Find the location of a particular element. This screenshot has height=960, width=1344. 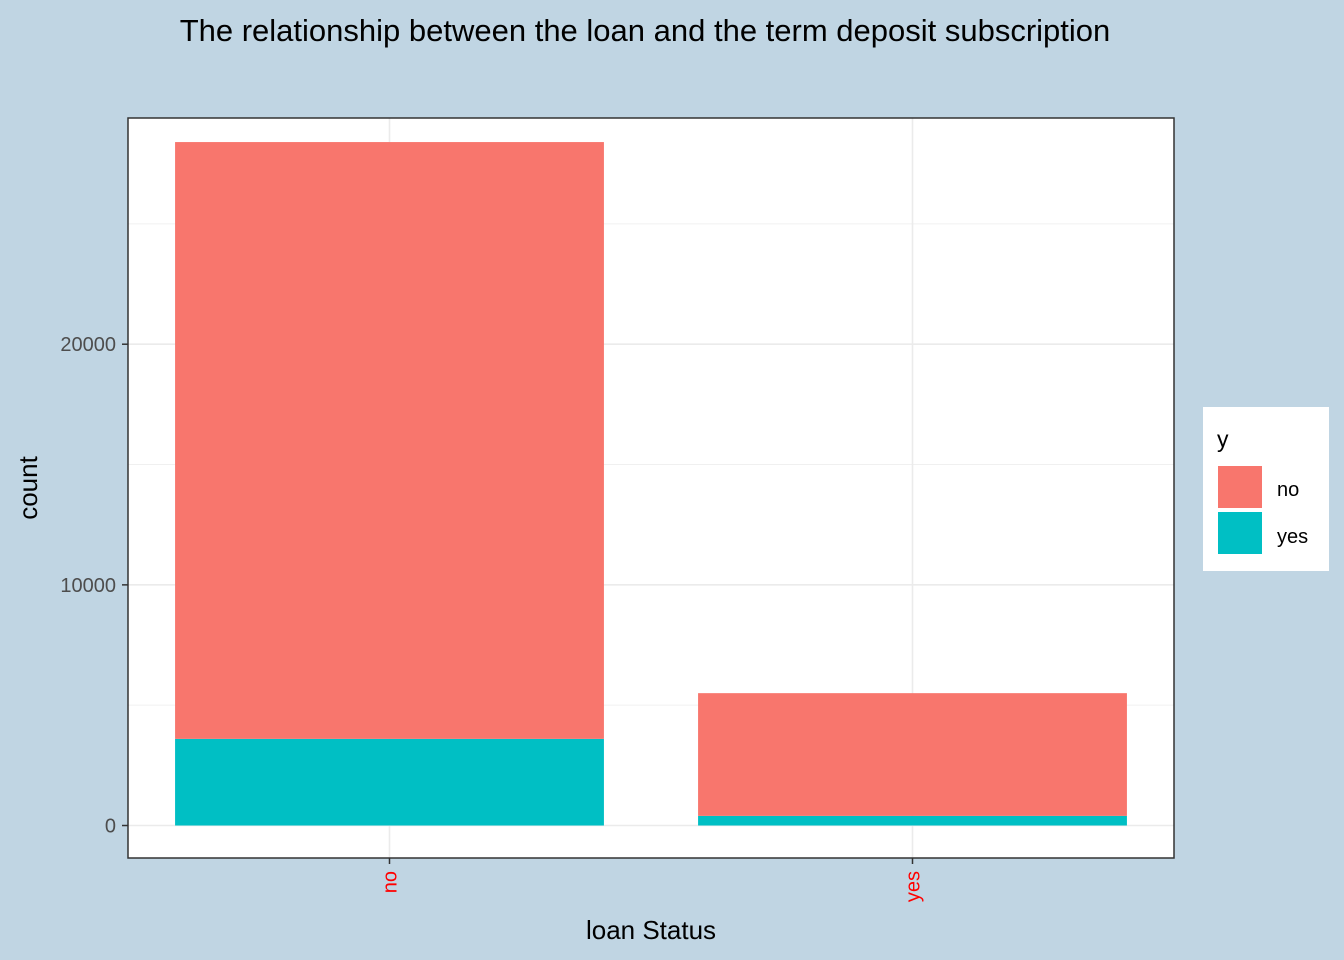

y-tick-label: 10000 is located at coordinates (88, 586).